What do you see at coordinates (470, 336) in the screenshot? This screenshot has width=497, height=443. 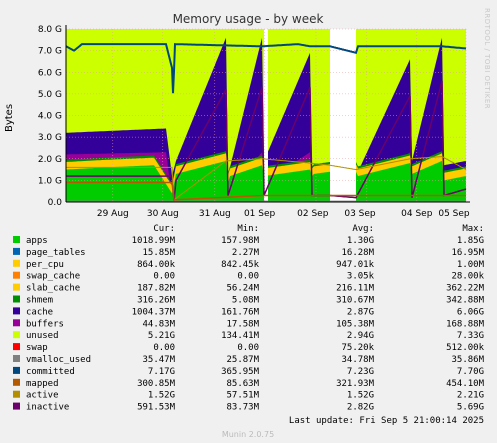 I see `legend-max: 7.33G` at bounding box center [470, 336].